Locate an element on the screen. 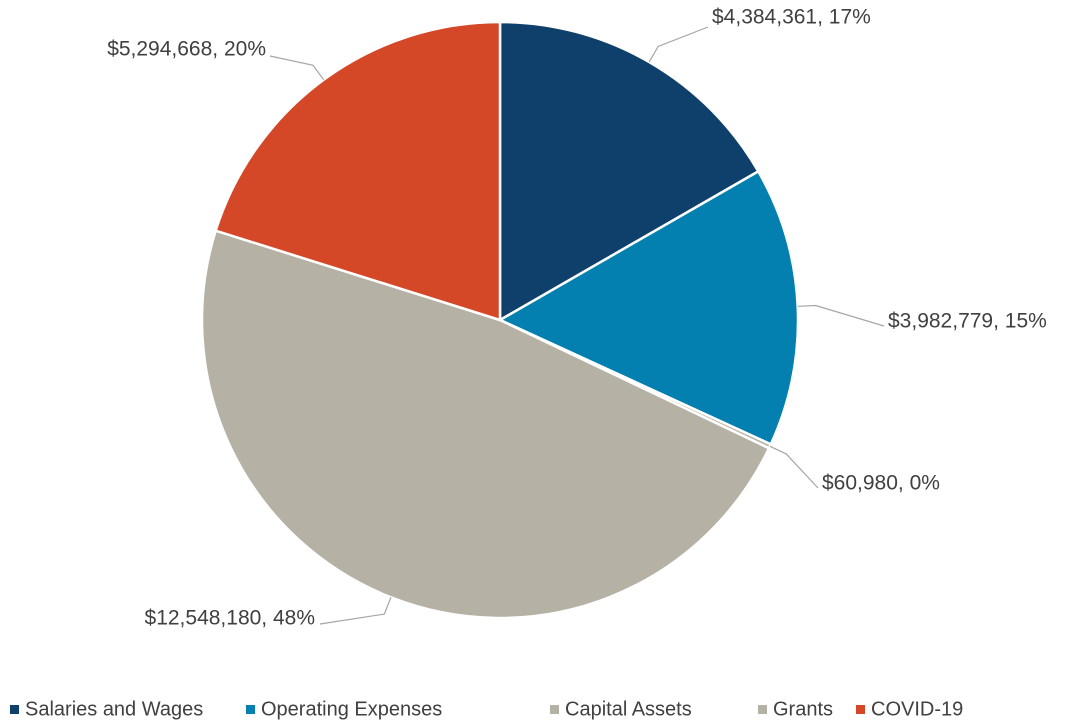 The image size is (1087, 723). legend-label: COVID-19 is located at coordinates (917, 709).